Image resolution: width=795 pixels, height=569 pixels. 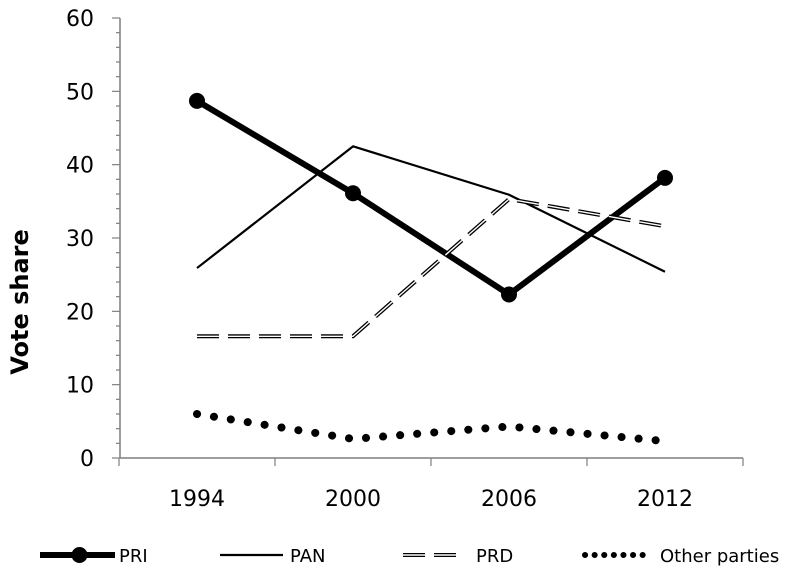 I want to click on legend-label-pan: PAN, so click(x=307, y=556).